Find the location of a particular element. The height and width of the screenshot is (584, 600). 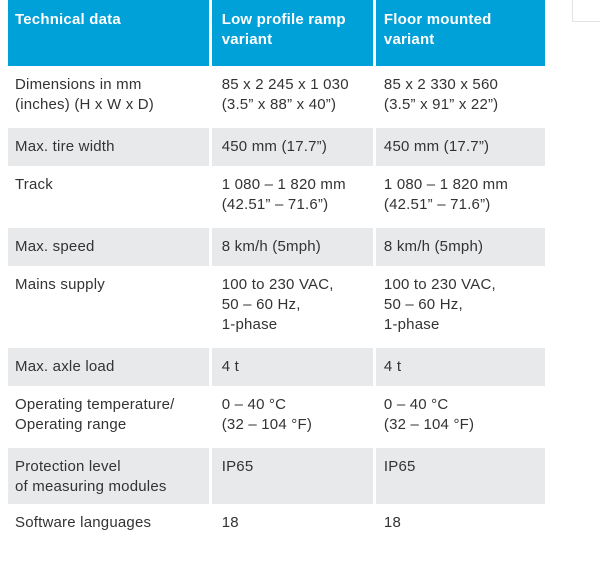

low-profile-value-text: 1-phase is located at coordinates (249, 324).